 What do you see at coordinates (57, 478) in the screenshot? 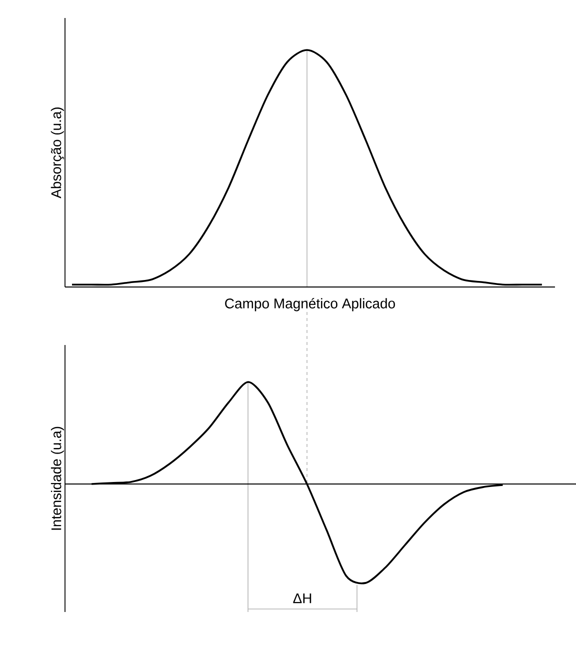
I see `y-axis-title: Intensidade (u.a)` at bounding box center [57, 478].